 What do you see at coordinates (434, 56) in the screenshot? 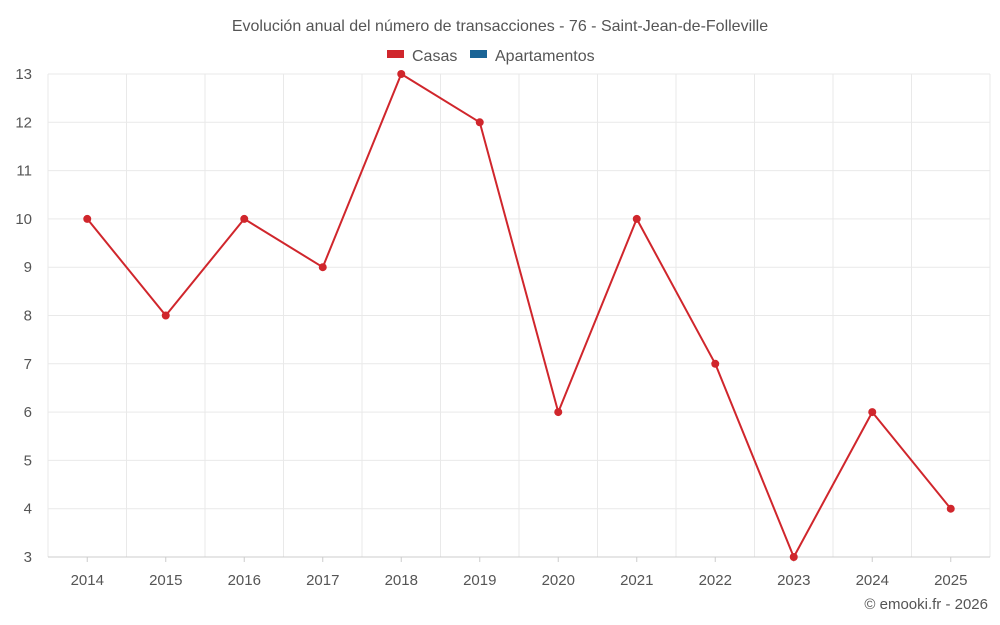
I see `legend-label-casas: Casas` at bounding box center [434, 56].